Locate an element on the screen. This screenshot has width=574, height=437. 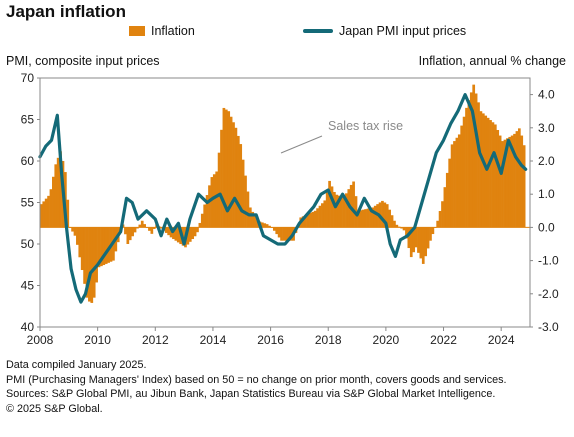
annotation-sales-tax-rise: Sales tax rise is located at coordinates (365, 126).